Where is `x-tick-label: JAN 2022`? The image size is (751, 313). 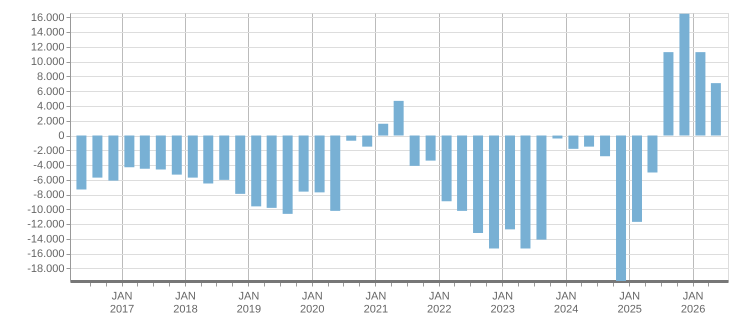 x-tick-label: JAN 2022 is located at coordinates (439, 301).